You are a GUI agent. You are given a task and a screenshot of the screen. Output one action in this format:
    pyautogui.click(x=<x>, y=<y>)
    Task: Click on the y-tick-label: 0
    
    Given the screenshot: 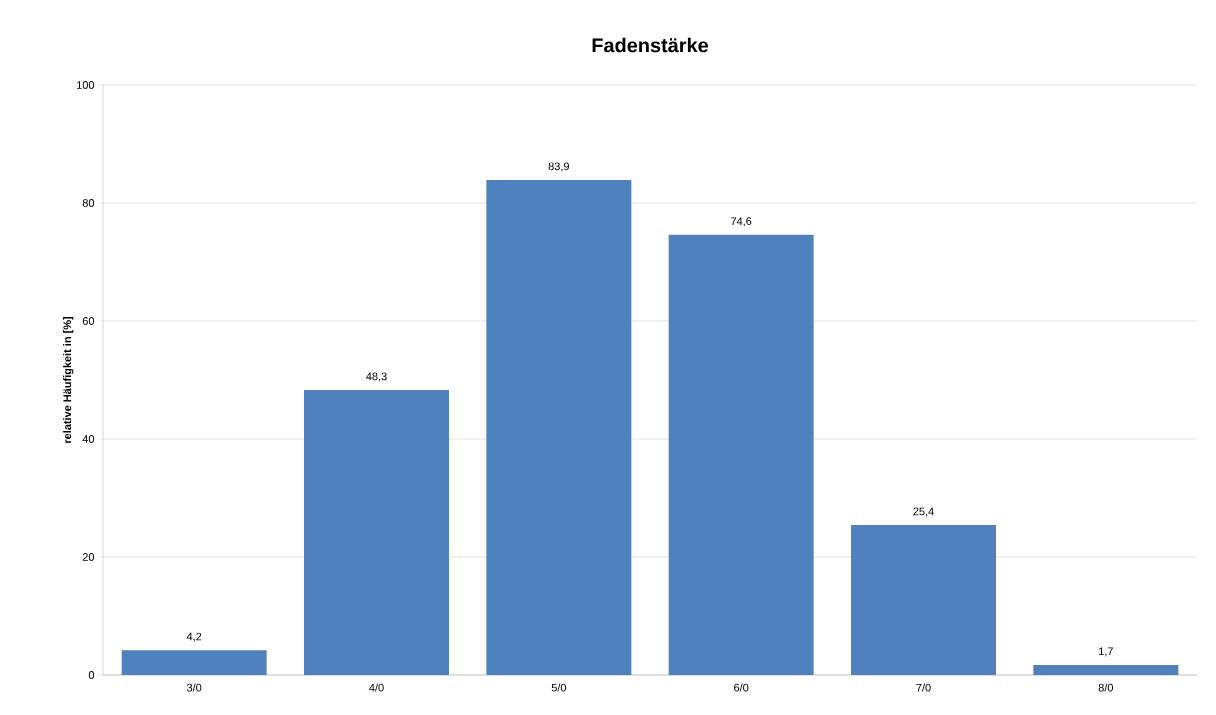 What is the action you would take?
    pyautogui.click(x=91, y=675)
    